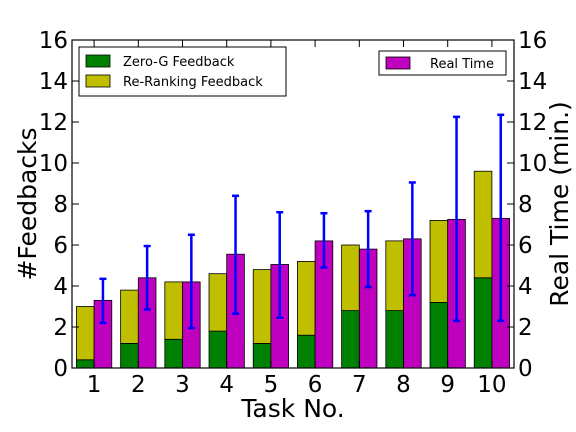  What do you see at coordinates (532, 82) in the screenshot?
I see `y-tick-label-right-14: 14` at bounding box center [532, 82].